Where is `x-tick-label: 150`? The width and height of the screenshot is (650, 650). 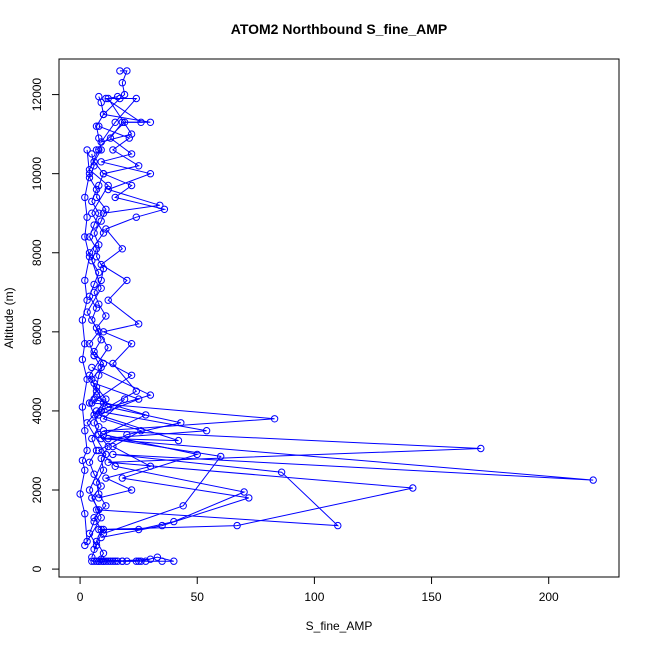 x-tick-label: 150 is located at coordinates (432, 597).